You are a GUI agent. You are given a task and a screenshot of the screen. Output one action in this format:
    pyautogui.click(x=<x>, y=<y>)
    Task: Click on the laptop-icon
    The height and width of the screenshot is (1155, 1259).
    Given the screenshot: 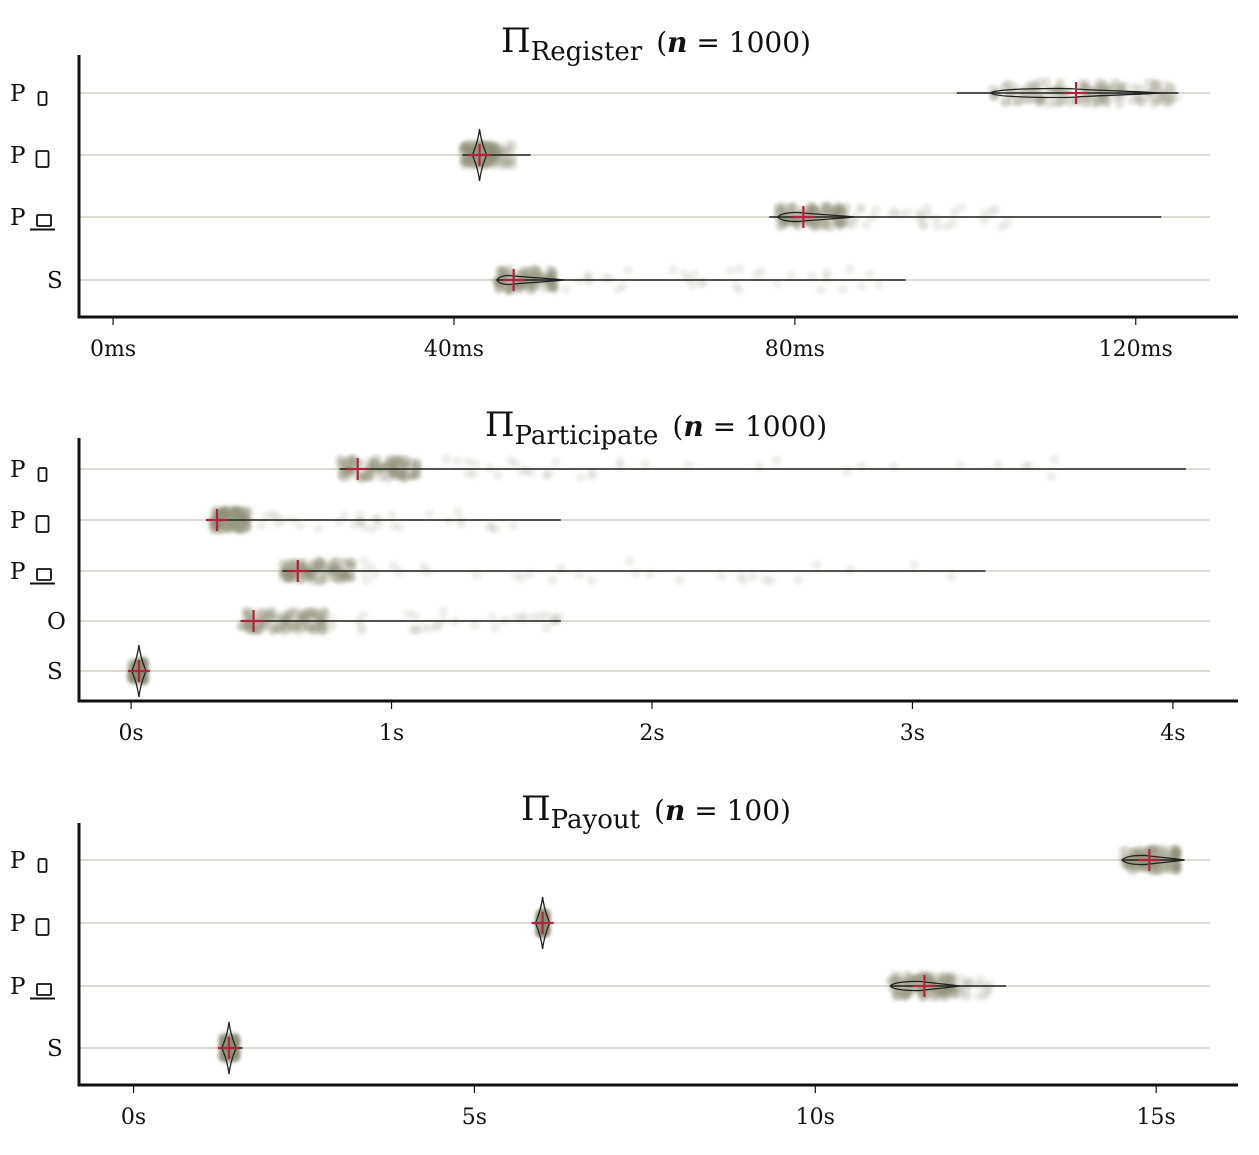 What is the action you would take?
    pyautogui.click(x=42, y=991)
    